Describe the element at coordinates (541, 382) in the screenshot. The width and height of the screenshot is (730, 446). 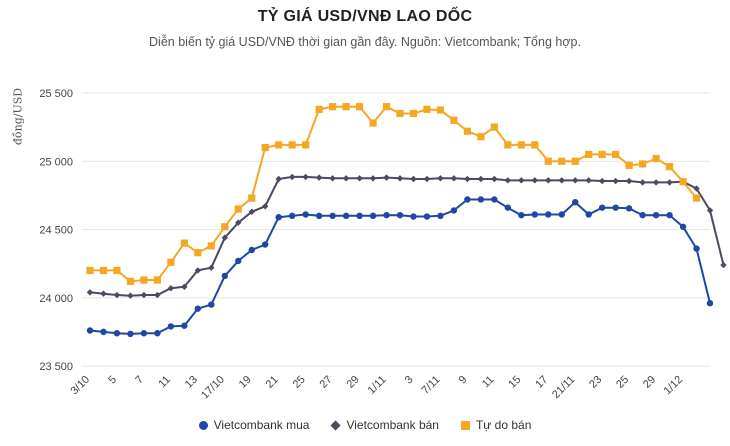
I see `x-tick-label: 17` at that location.